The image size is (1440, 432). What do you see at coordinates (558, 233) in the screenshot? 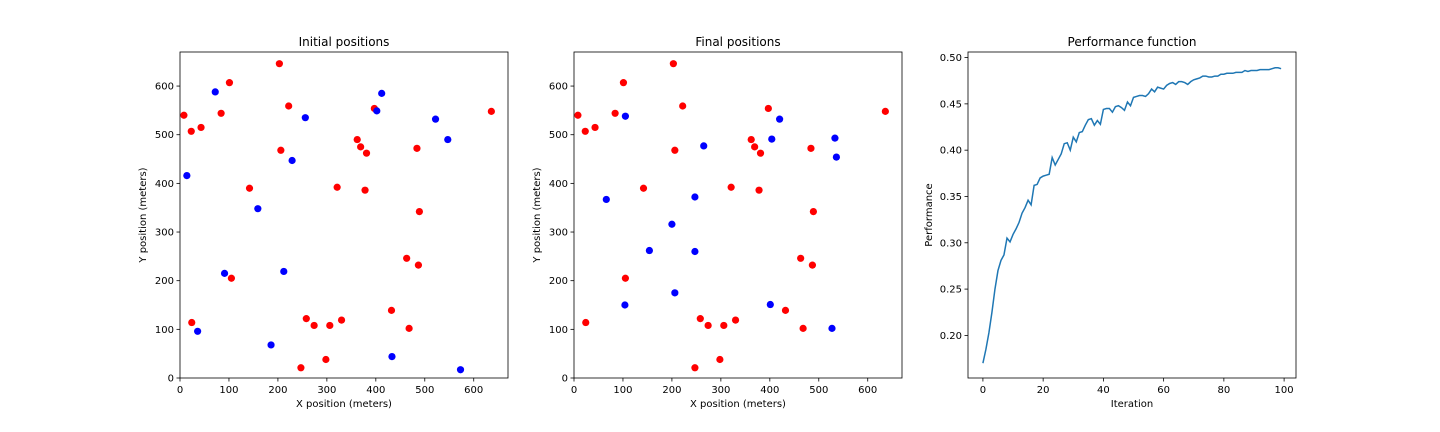
I see `y-tick-label: 300` at bounding box center [558, 233].